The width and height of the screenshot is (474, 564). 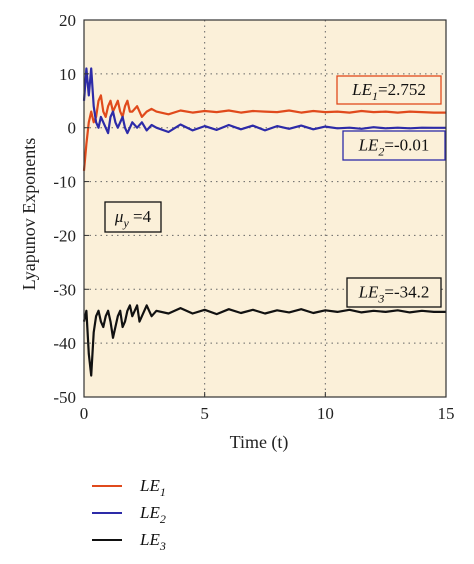 What do you see at coordinates (325, 413) in the screenshot?
I see `x-tick-label: 10` at bounding box center [325, 413].